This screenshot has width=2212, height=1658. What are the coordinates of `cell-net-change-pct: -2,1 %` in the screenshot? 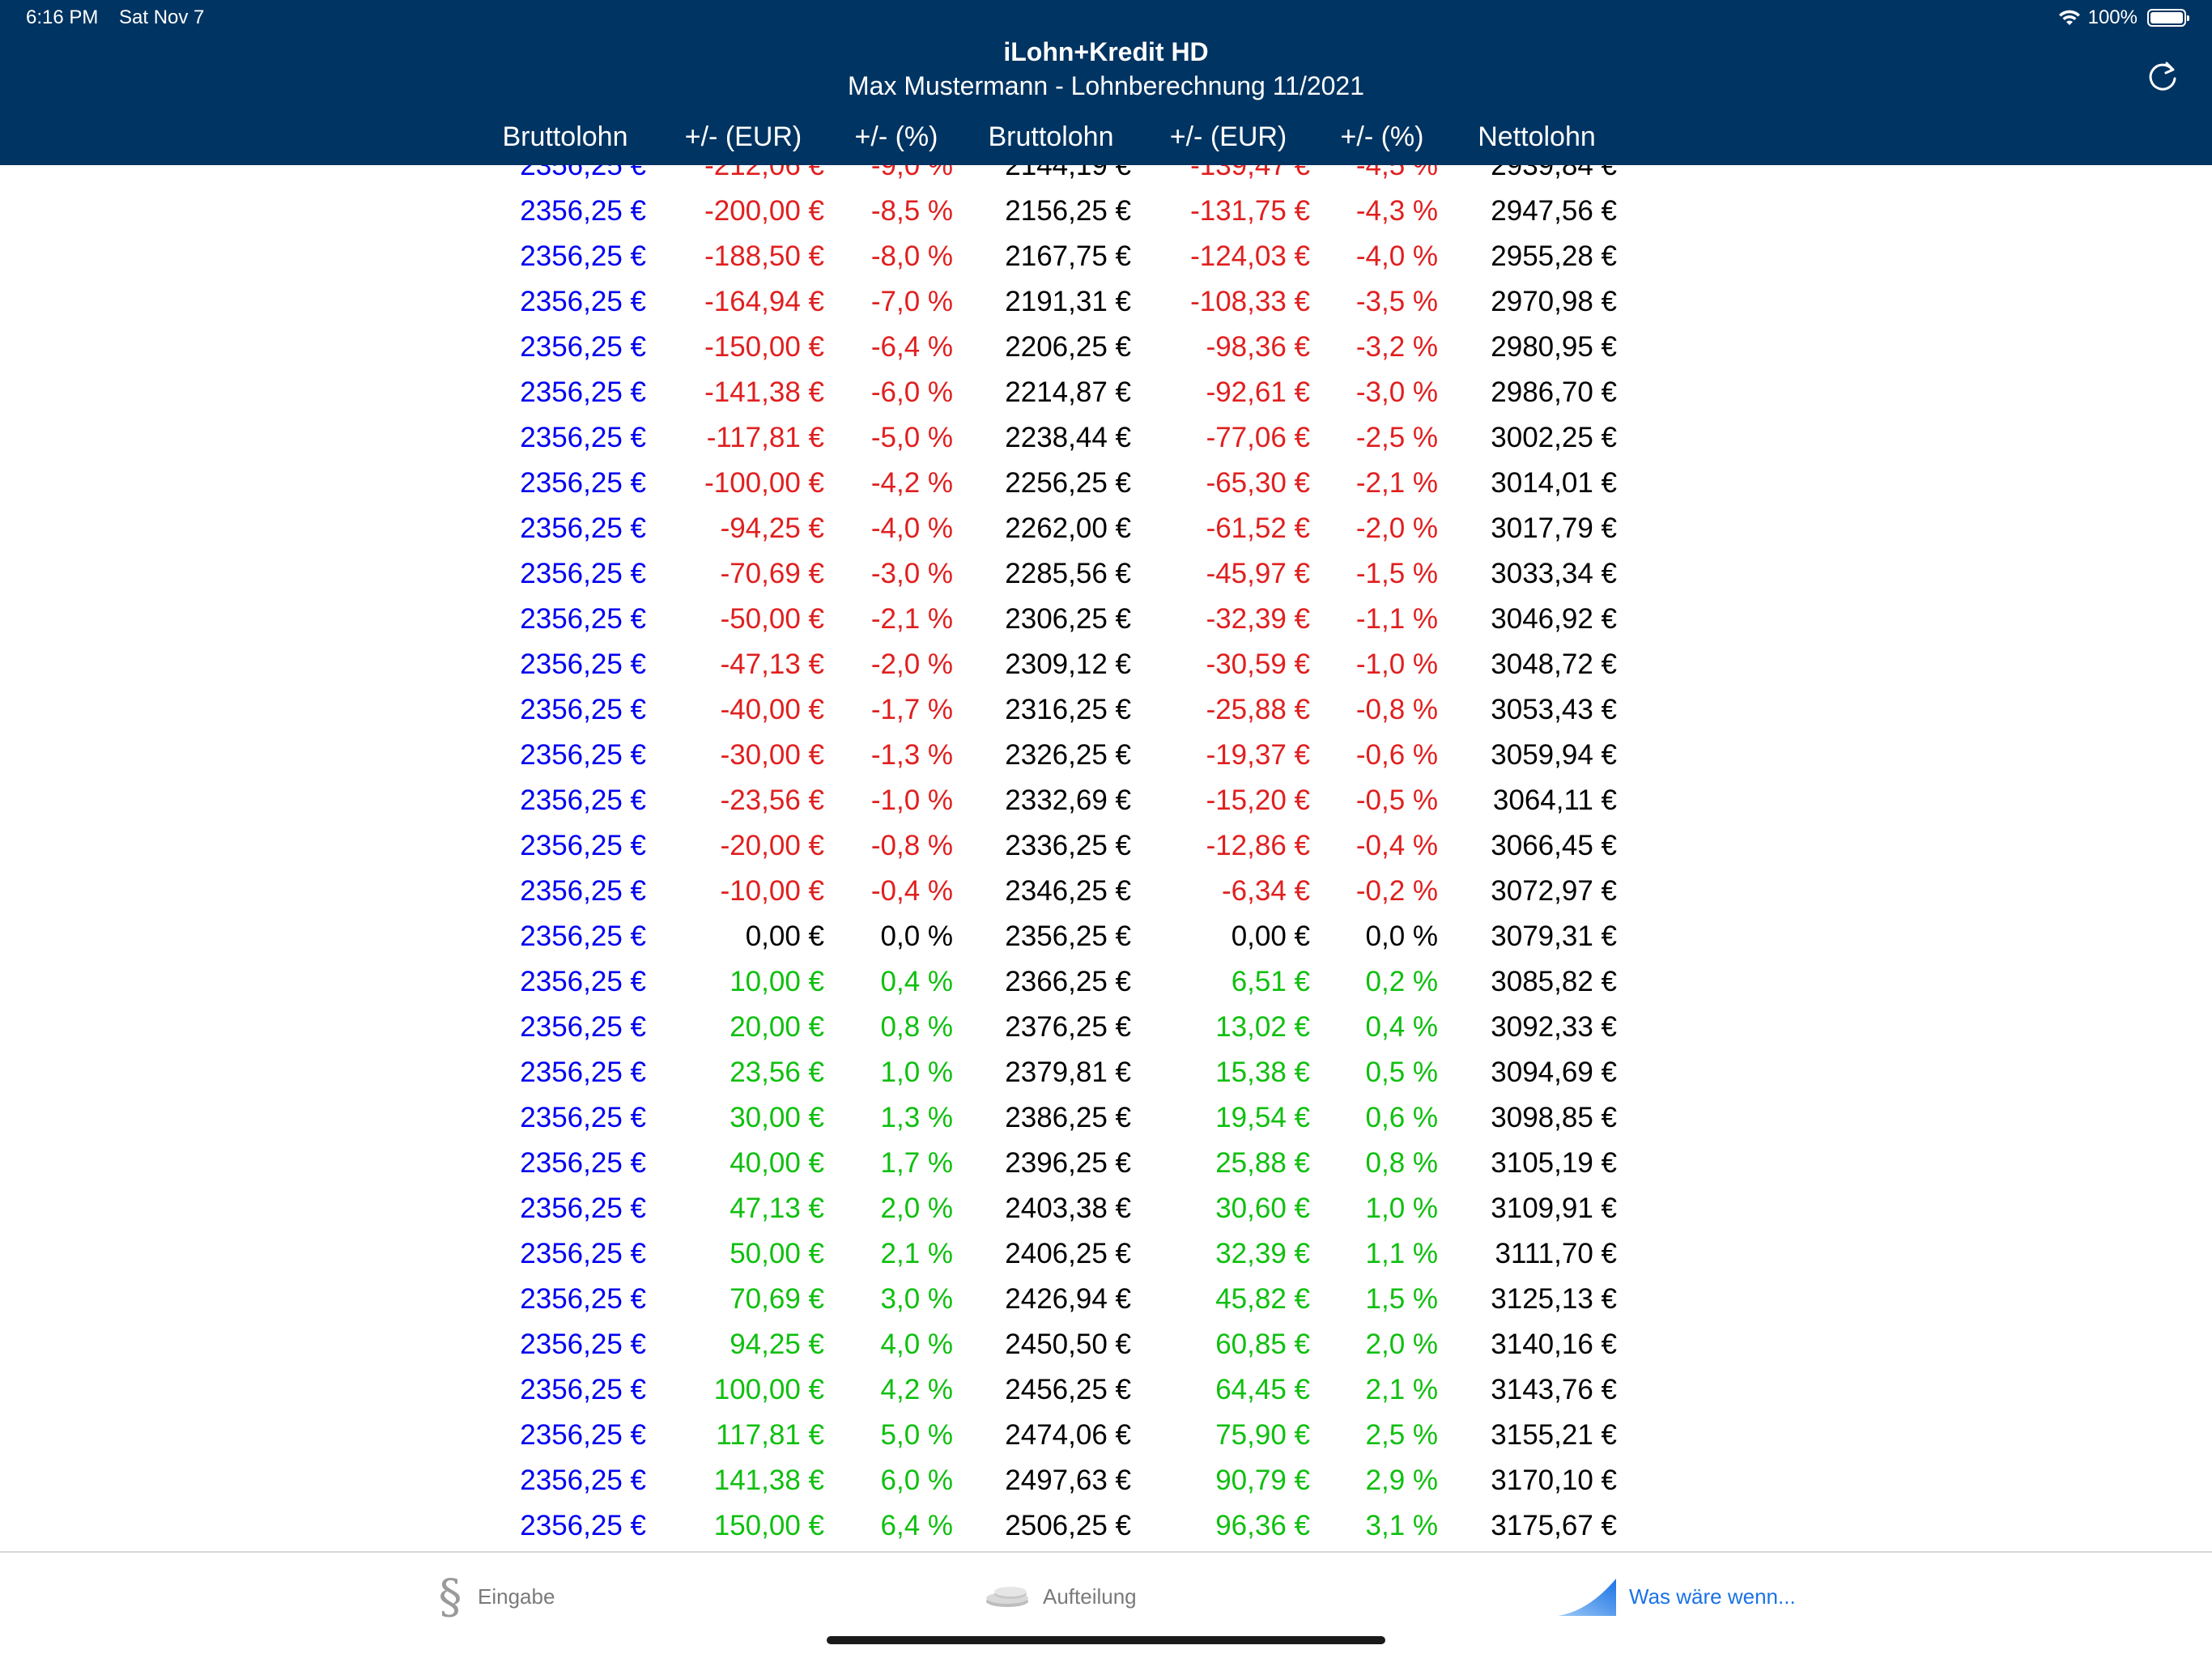 It's located at (1397, 483).